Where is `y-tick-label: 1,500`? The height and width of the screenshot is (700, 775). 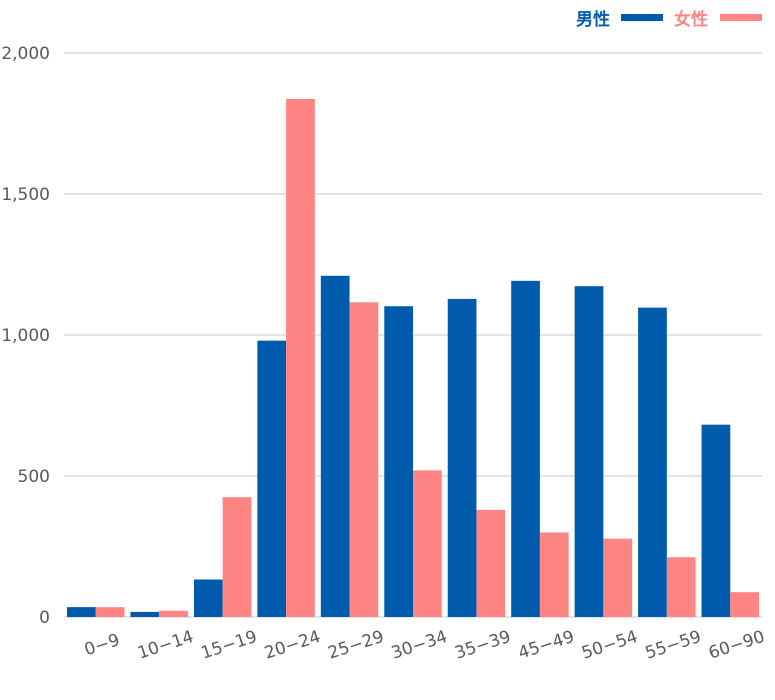
y-tick-label: 1,500 is located at coordinates (25, 195).